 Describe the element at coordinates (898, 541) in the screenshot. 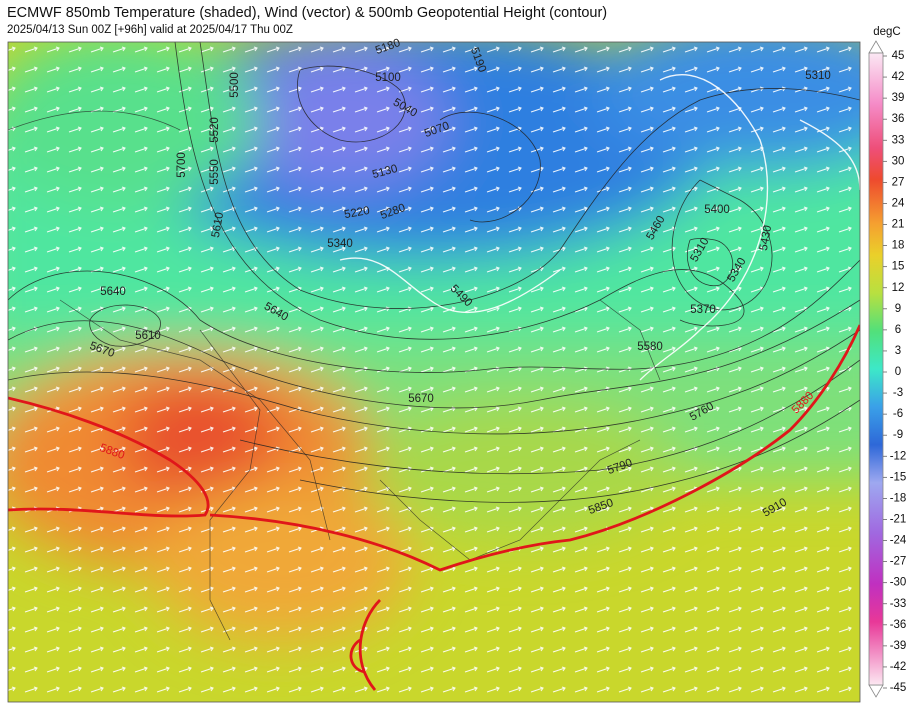

I see `colorbar-tick-label: -24` at that location.